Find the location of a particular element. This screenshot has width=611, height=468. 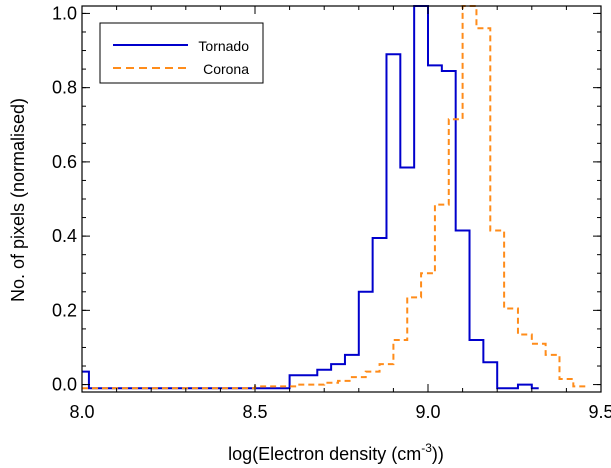

legend-box is located at coordinates (181, 53).